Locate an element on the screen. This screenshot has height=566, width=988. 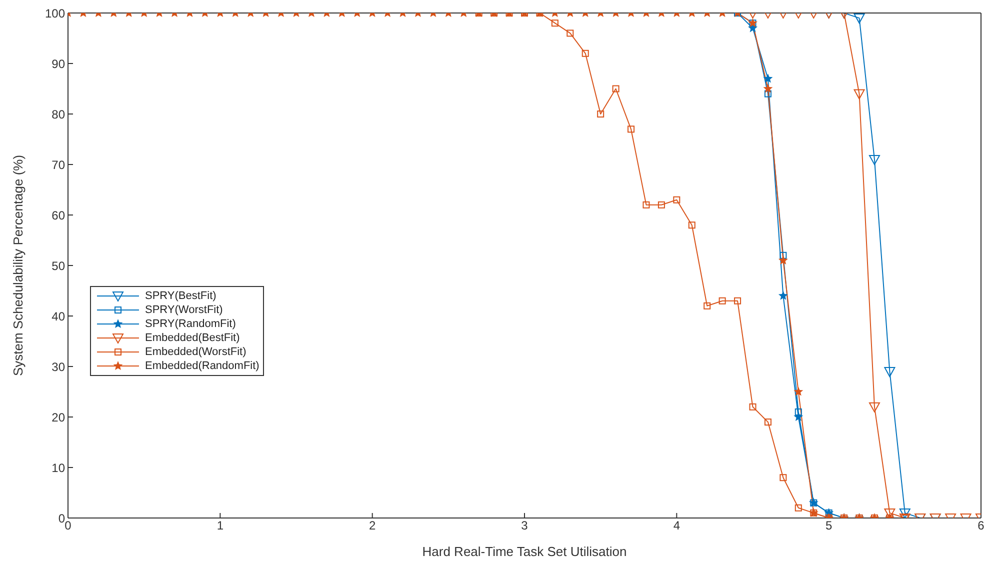
y-tick-label: 80 is located at coordinates (59, 114).